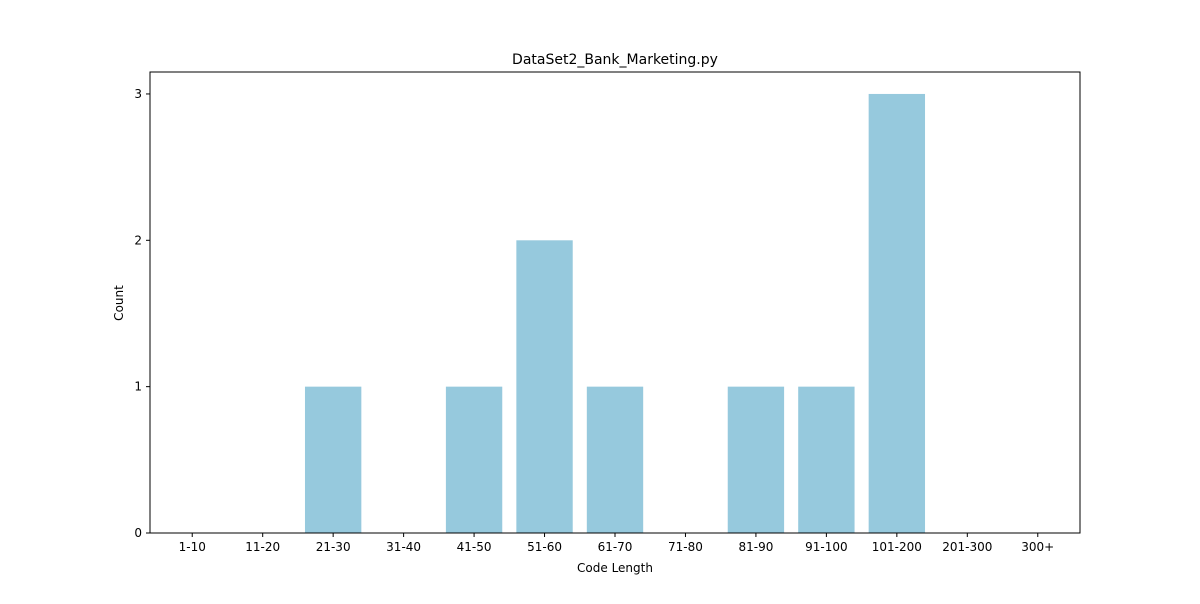 The height and width of the screenshot is (604, 1200). I want to click on x-tick-label: 201-300, so click(967, 547).